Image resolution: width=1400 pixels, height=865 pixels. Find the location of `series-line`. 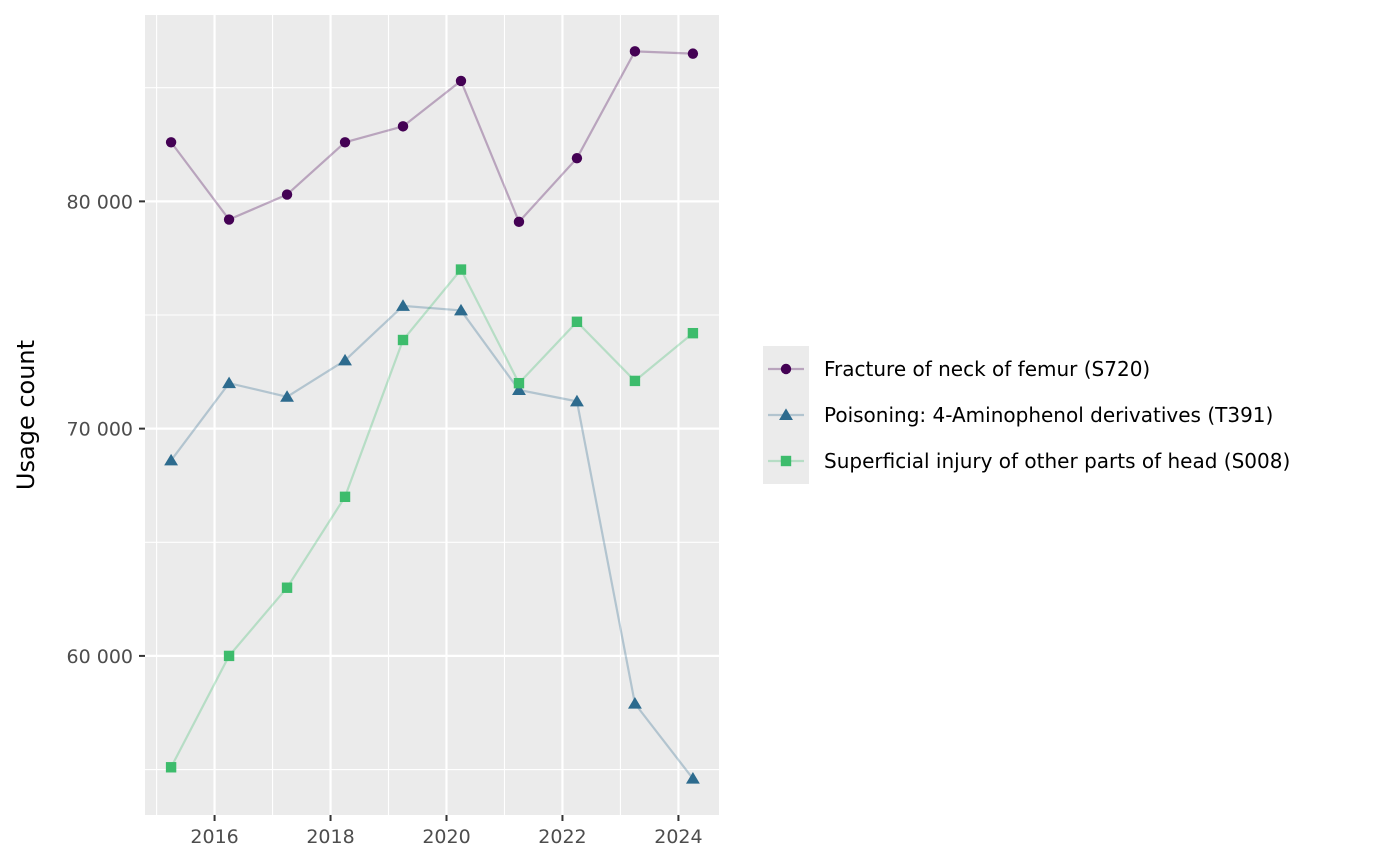

series-line is located at coordinates (431, 137).